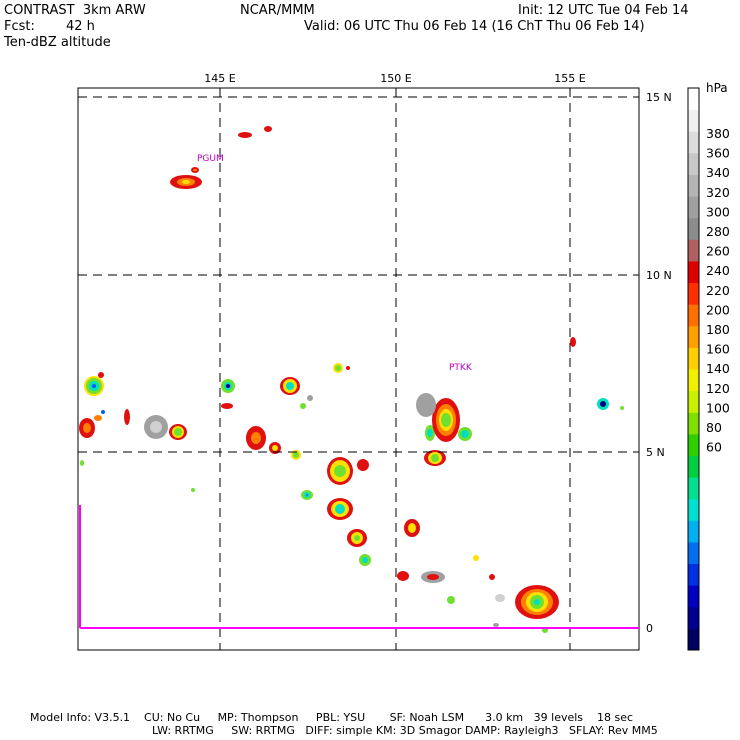 The width and height of the screenshot is (740, 740). What do you see at coordinates (655, 452) in the screenshot?
I see `lat-label-5n: 5 N` at bounding box center [655, 452].